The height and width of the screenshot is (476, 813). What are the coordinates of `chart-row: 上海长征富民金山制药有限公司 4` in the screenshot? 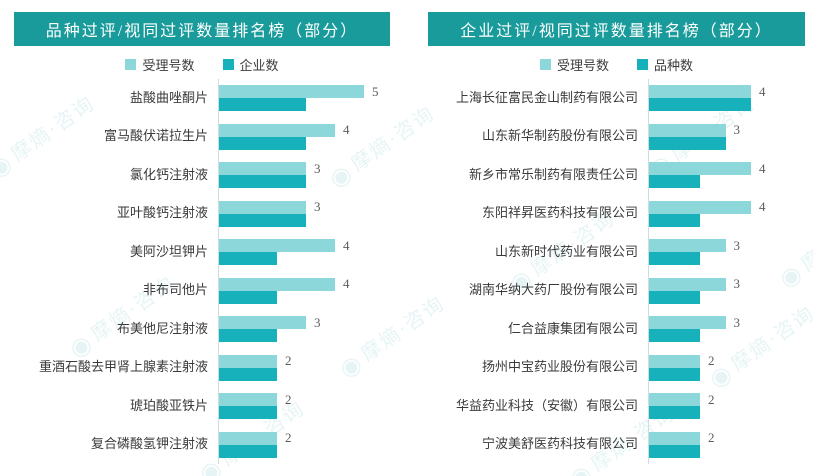 It's located at (616, 98).